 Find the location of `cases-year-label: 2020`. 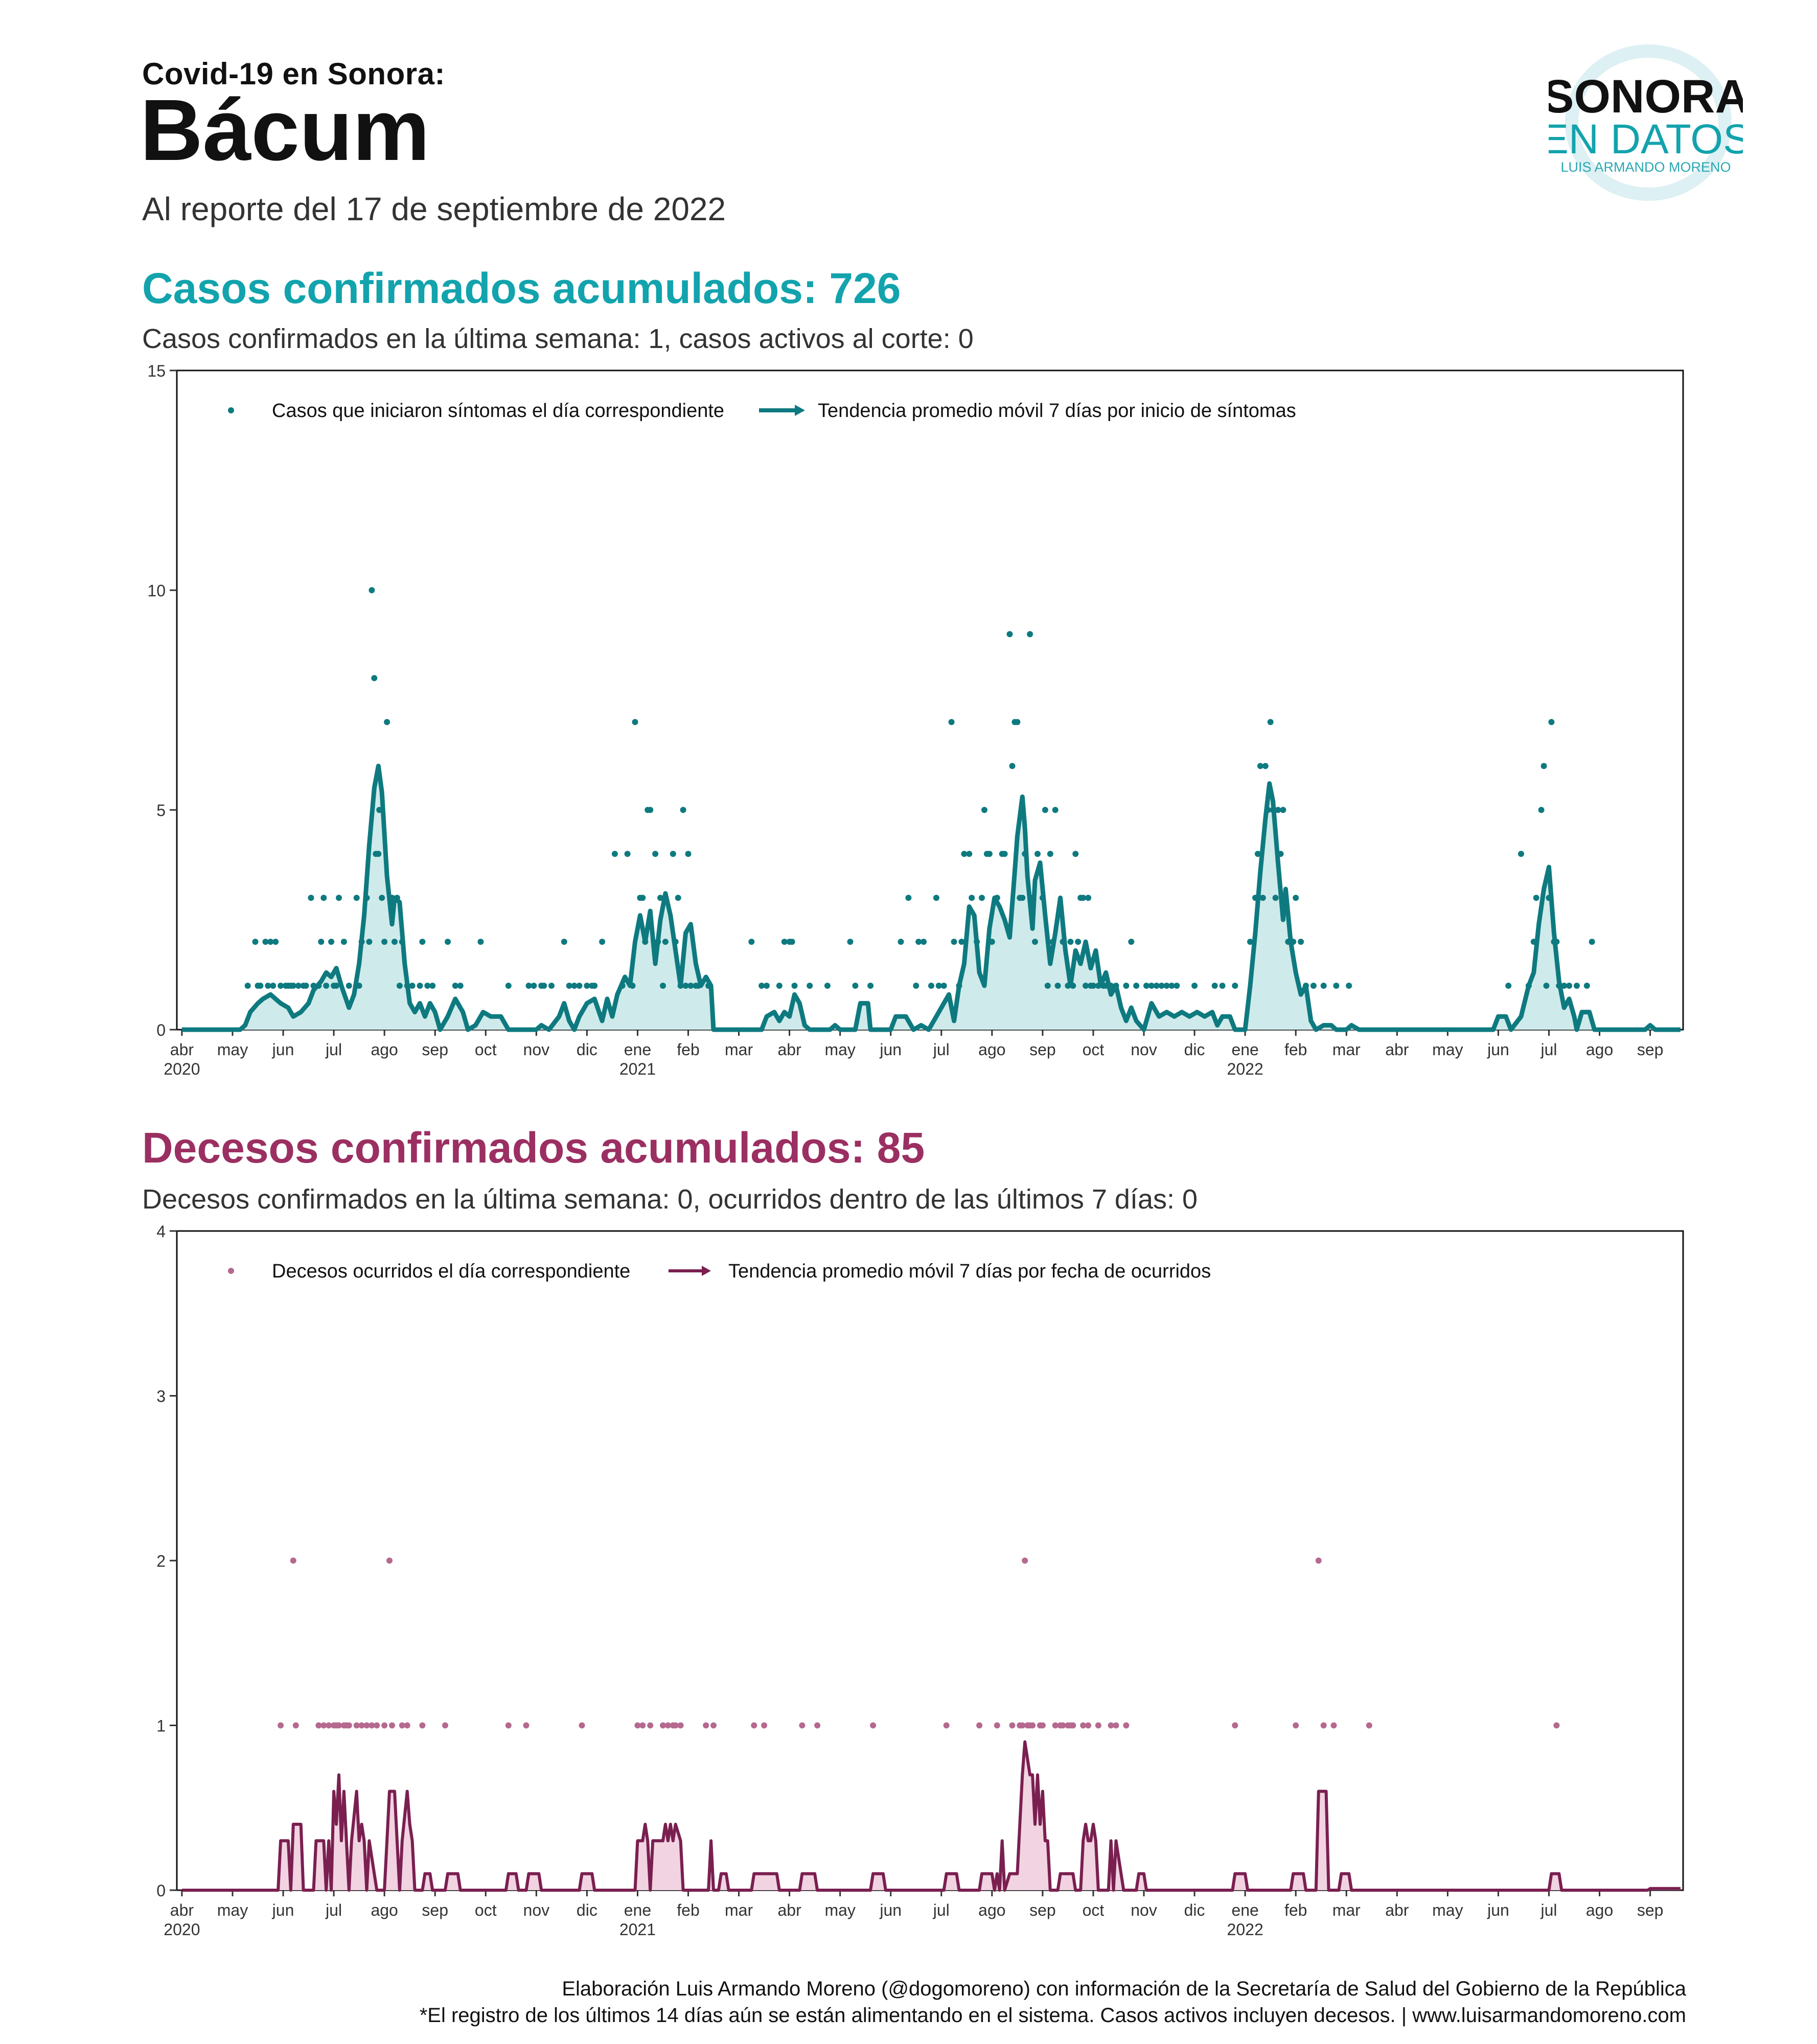

cases-year-label: 2020 is located at coordinates (182, 1069).